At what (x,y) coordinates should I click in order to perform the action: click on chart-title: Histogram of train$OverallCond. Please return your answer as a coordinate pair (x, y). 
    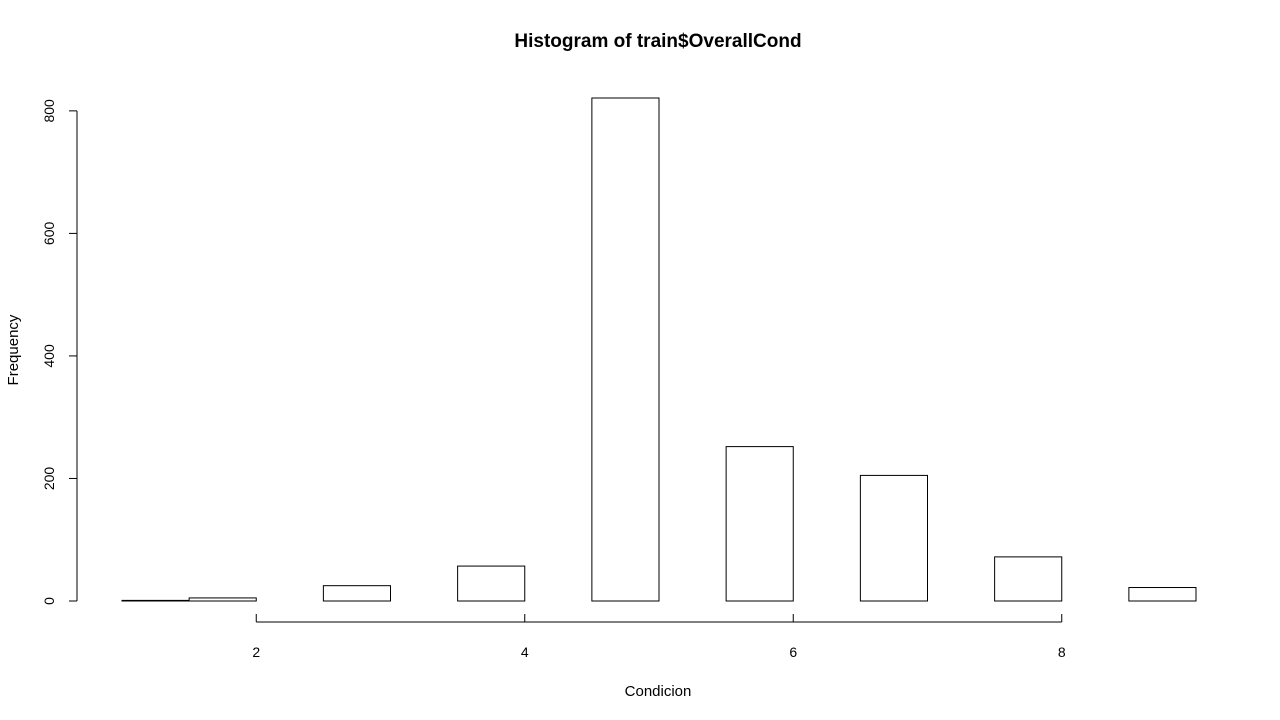
    Looking at the image, I should click on (657, 41).